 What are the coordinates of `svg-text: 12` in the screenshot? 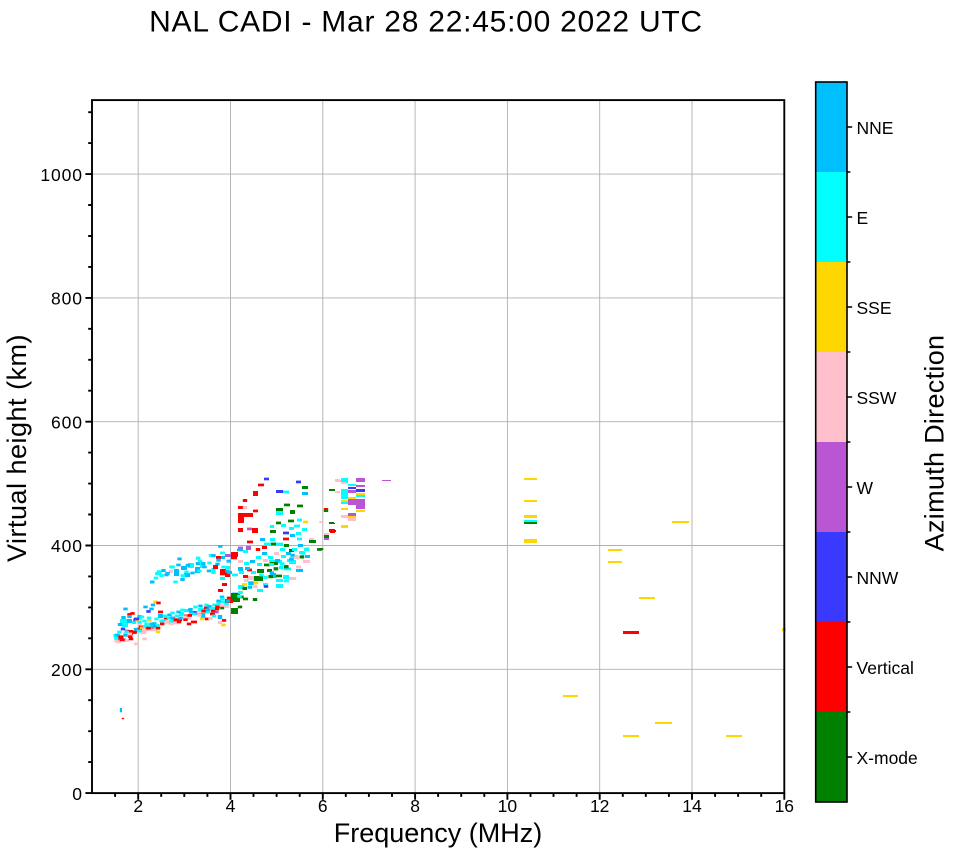 It's located at (599, 806).